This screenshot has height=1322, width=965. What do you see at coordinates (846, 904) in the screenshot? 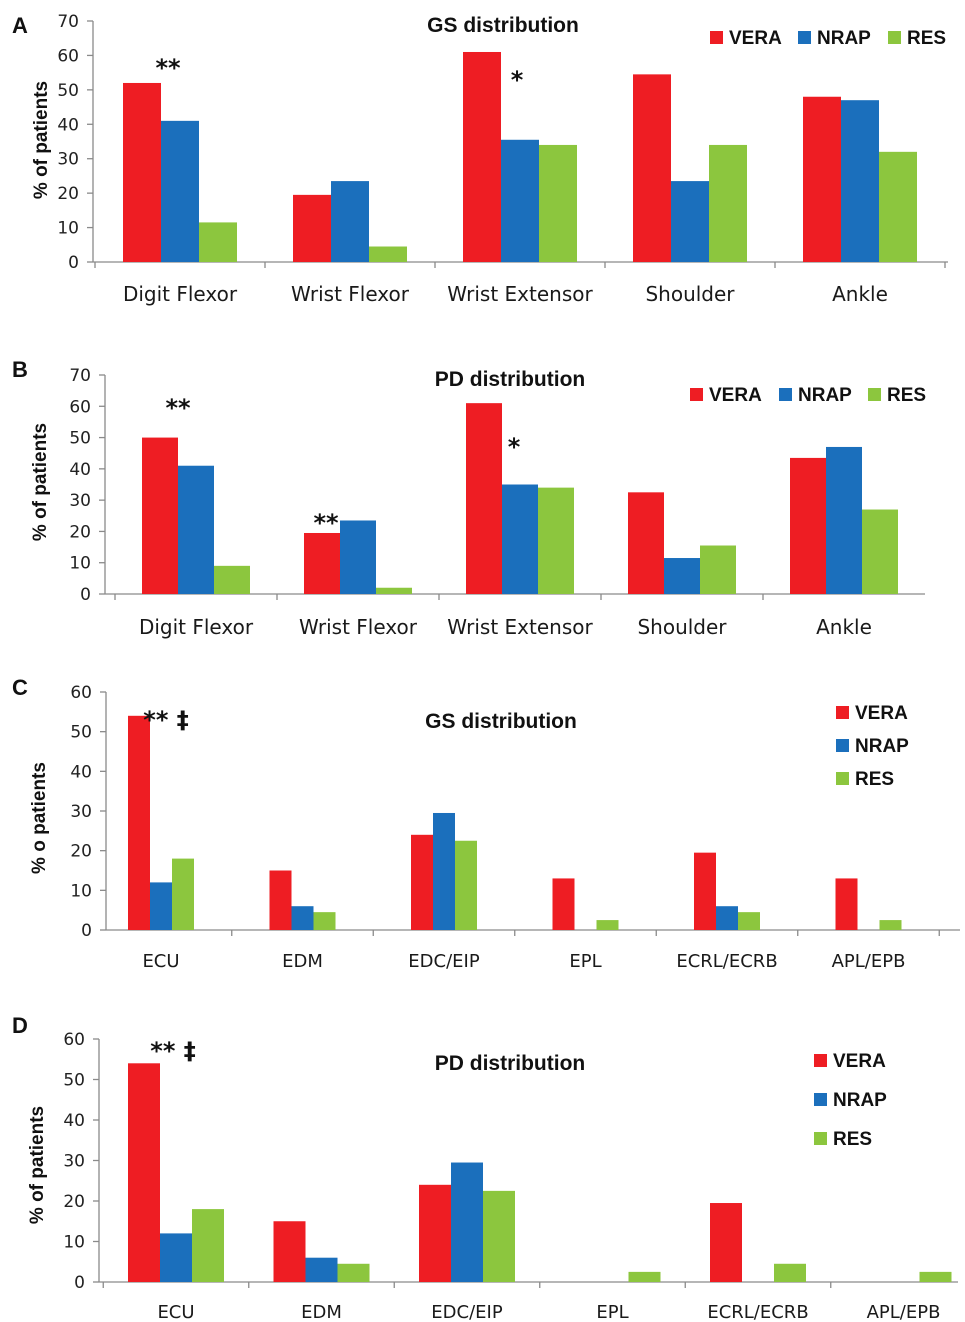
I see `bar-vera-apl-epb` at bounding box center [846, 904].